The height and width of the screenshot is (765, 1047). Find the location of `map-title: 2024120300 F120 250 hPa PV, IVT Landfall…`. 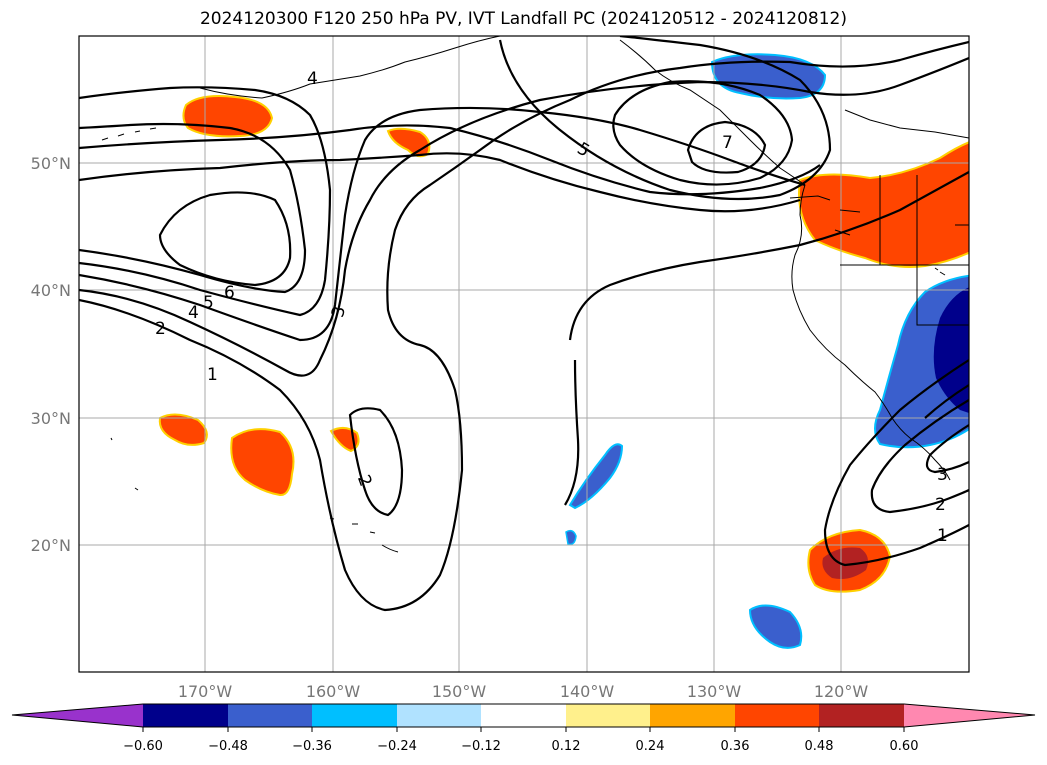

map-title: 2024120300 F120 250 hPa PV, IVT Landfall… is located at coordinates (523, 19).